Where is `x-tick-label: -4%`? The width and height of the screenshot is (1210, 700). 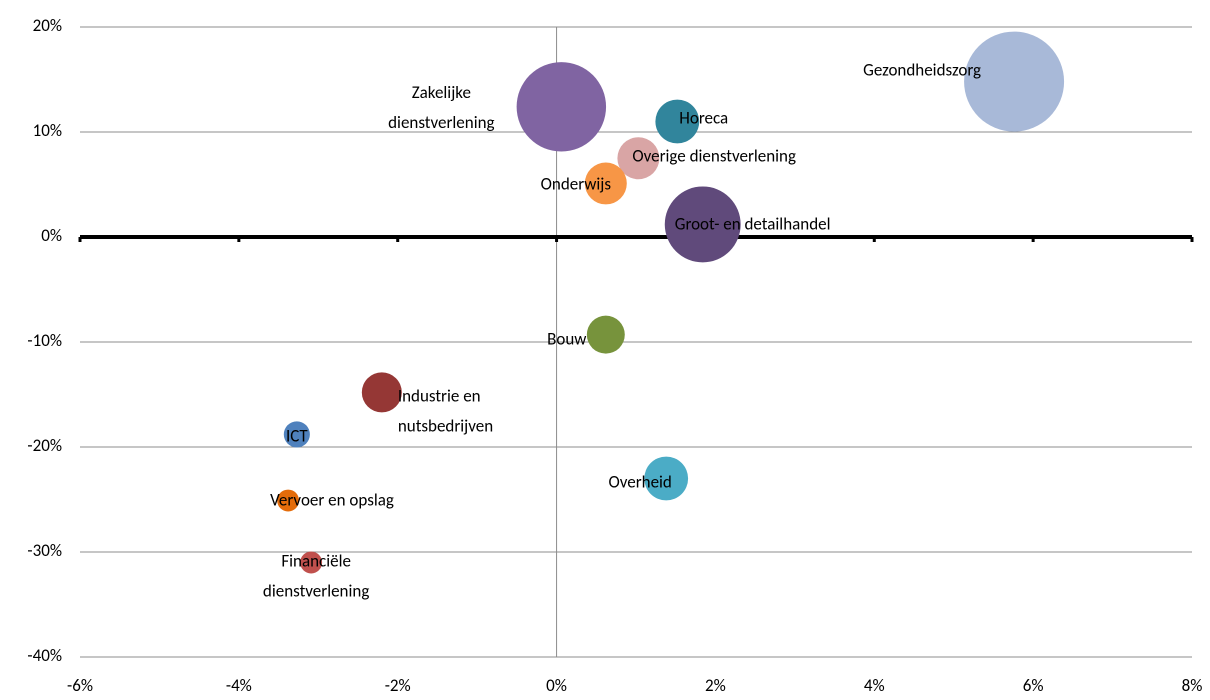
x-tick-label: -4% is located at coordinates (239, 685).